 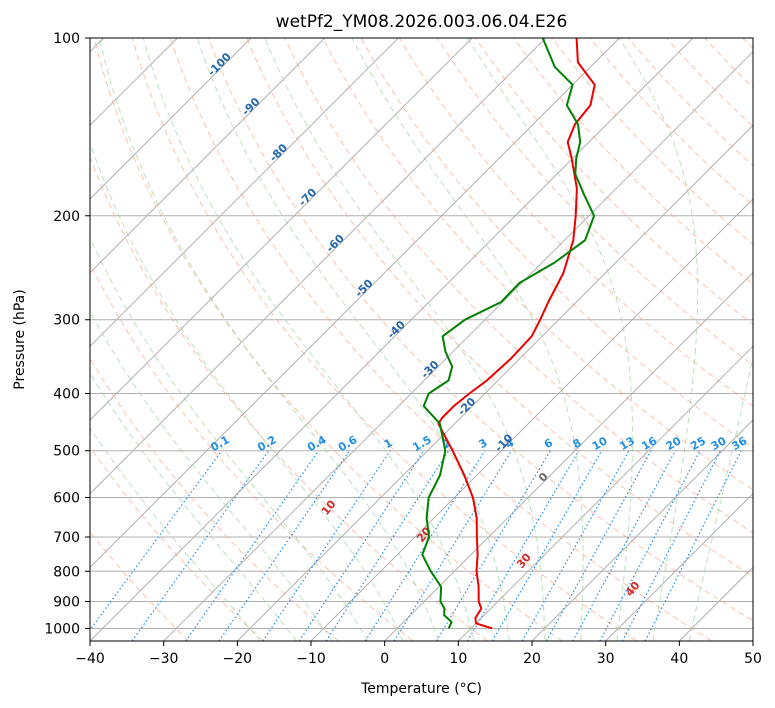 What do you see at coordinates (66, 498) in the screenshot?
I see `y-tick-label: 600` at bounding box center [66, 498].